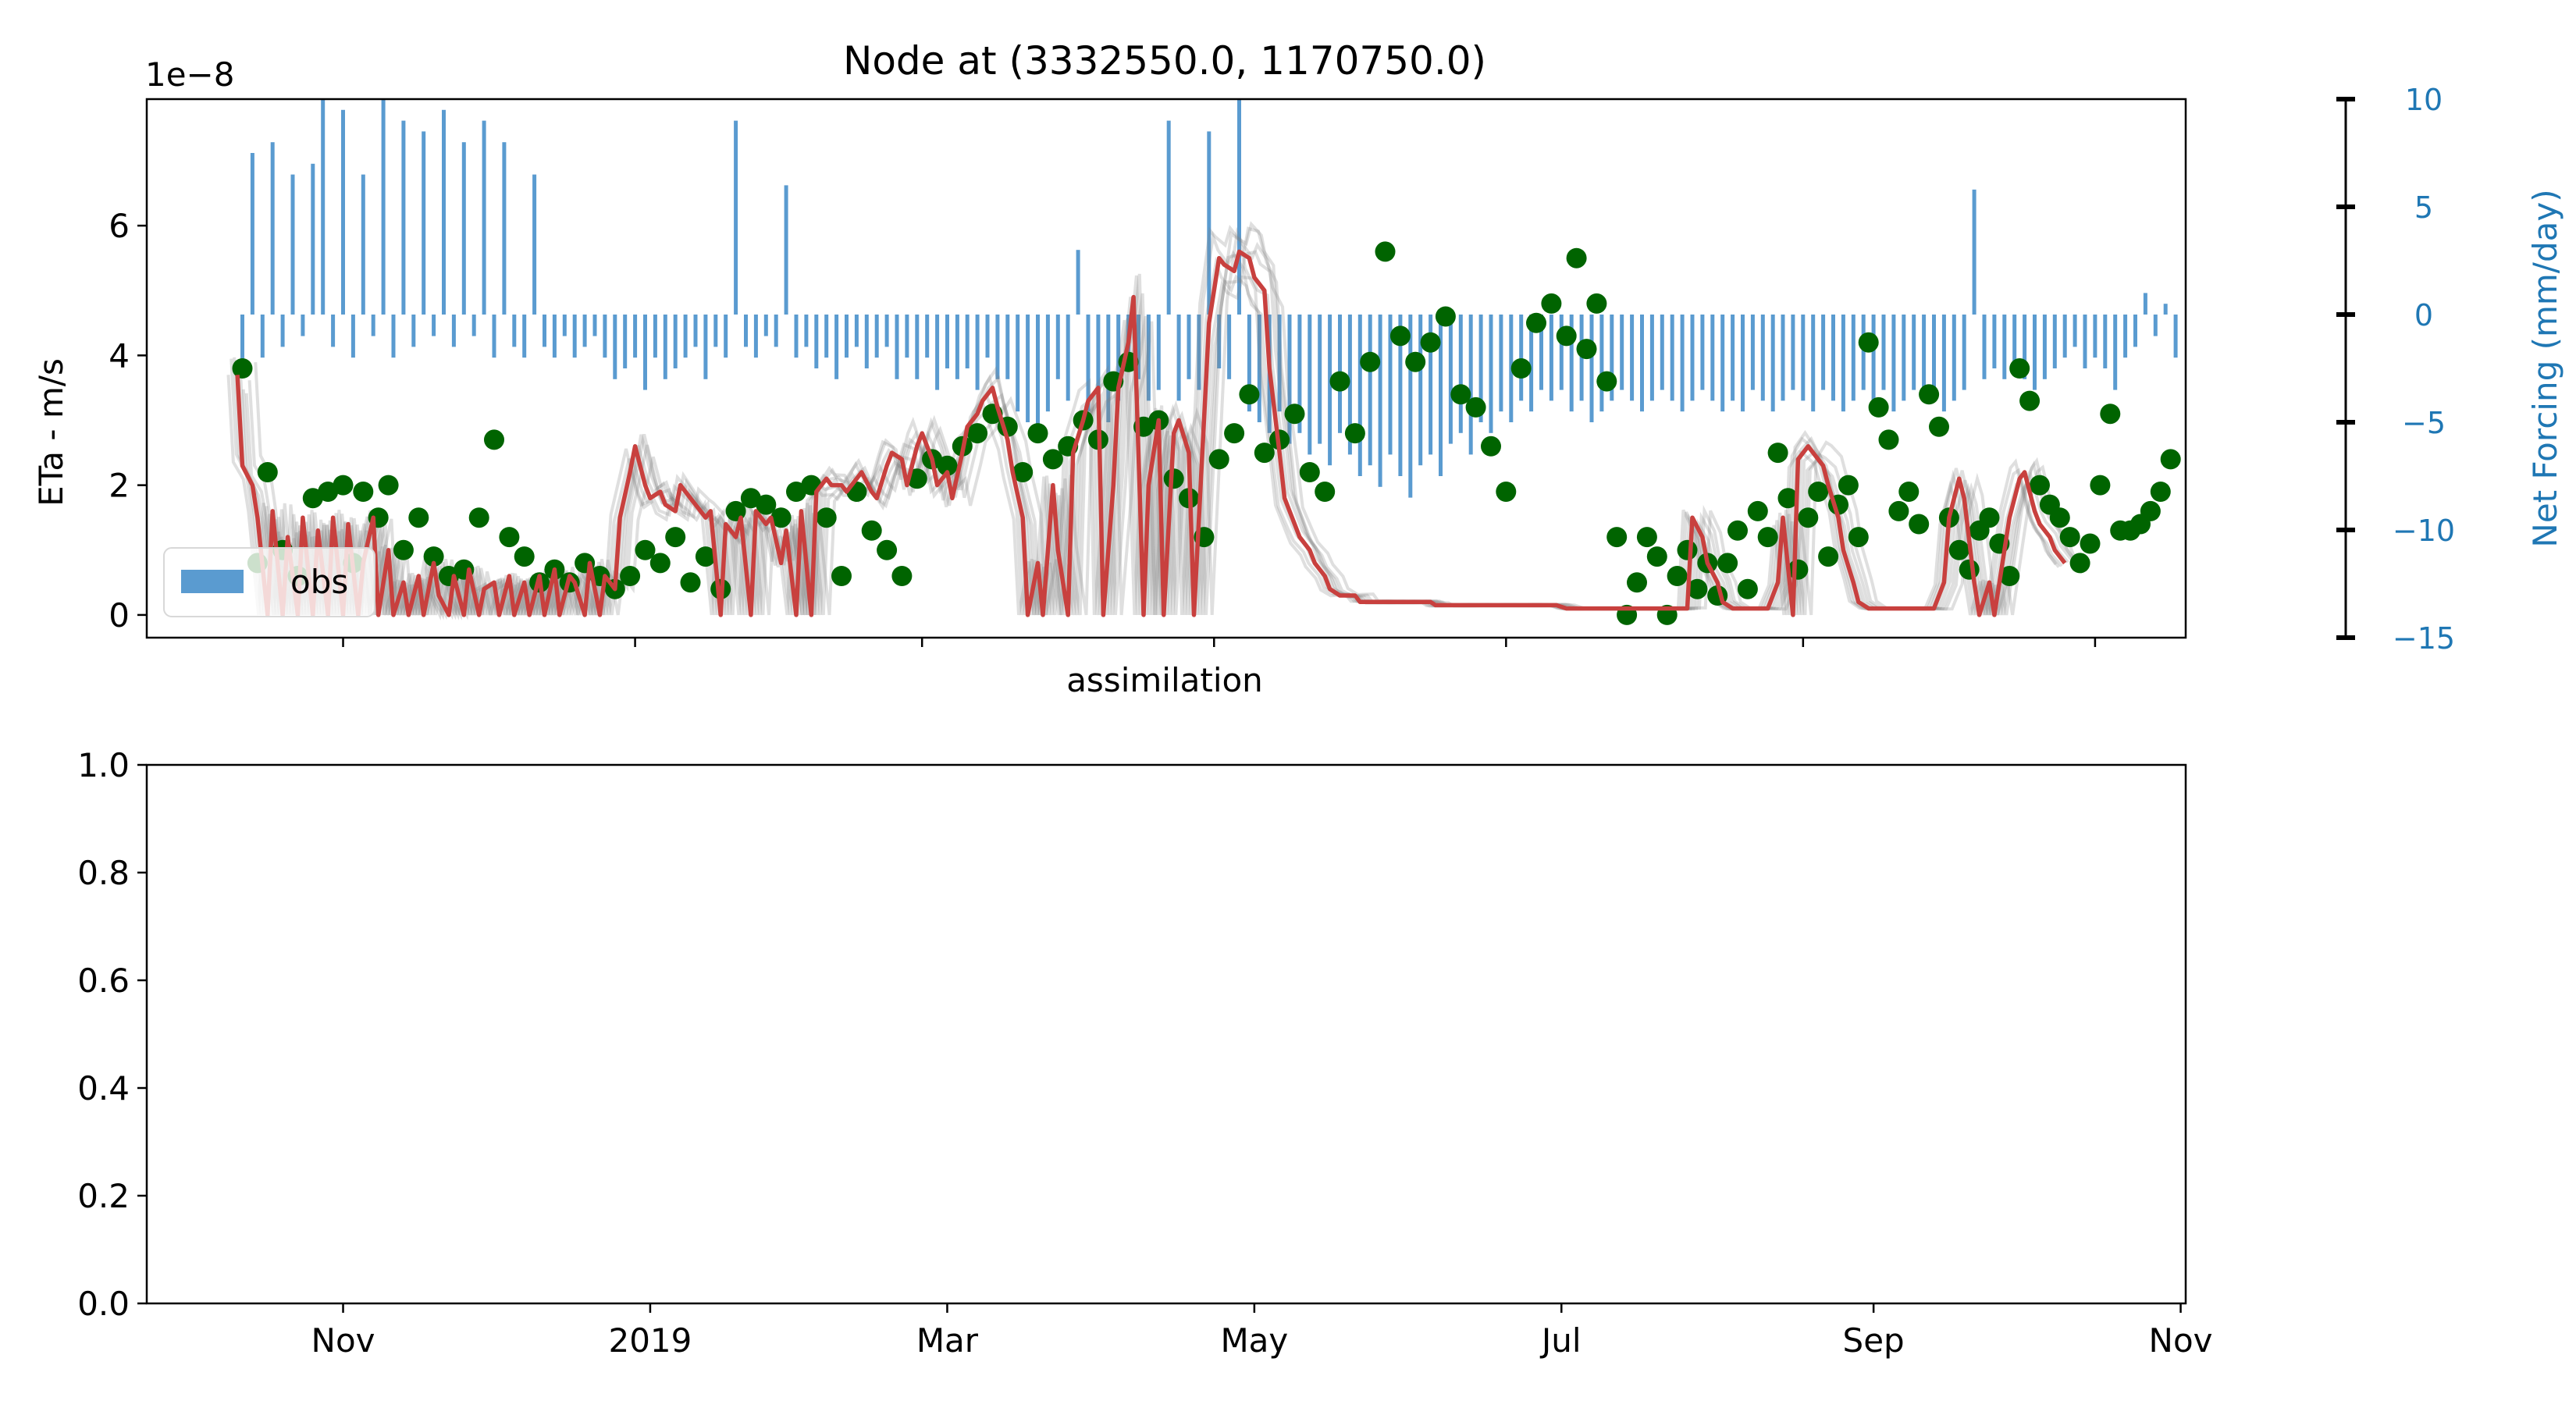 This screenshot has width=2576, height=1408. Describe the element at coordinates (119, 486) in the screenshot. I see `y-tick-label: 2` at that location.